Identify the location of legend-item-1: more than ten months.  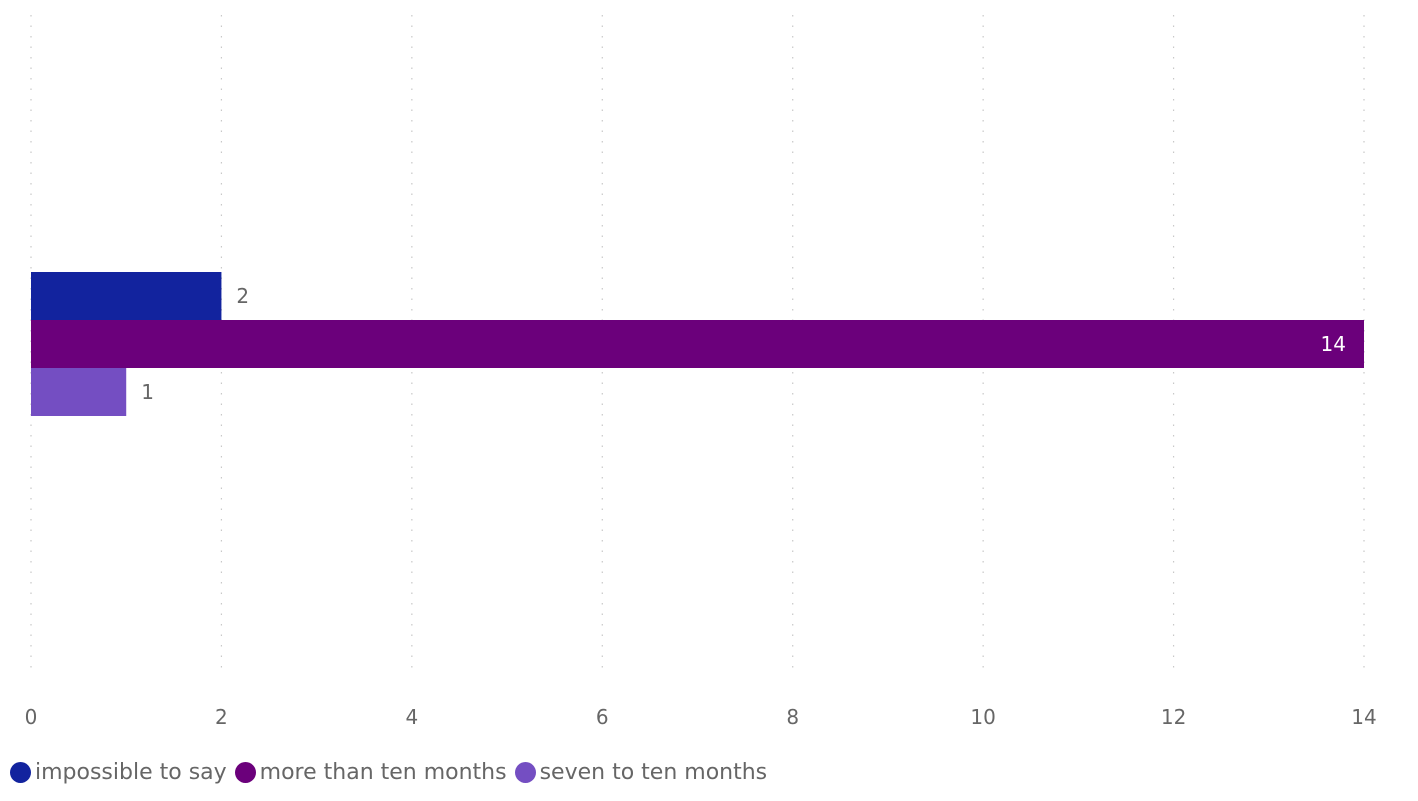
(370, 772).